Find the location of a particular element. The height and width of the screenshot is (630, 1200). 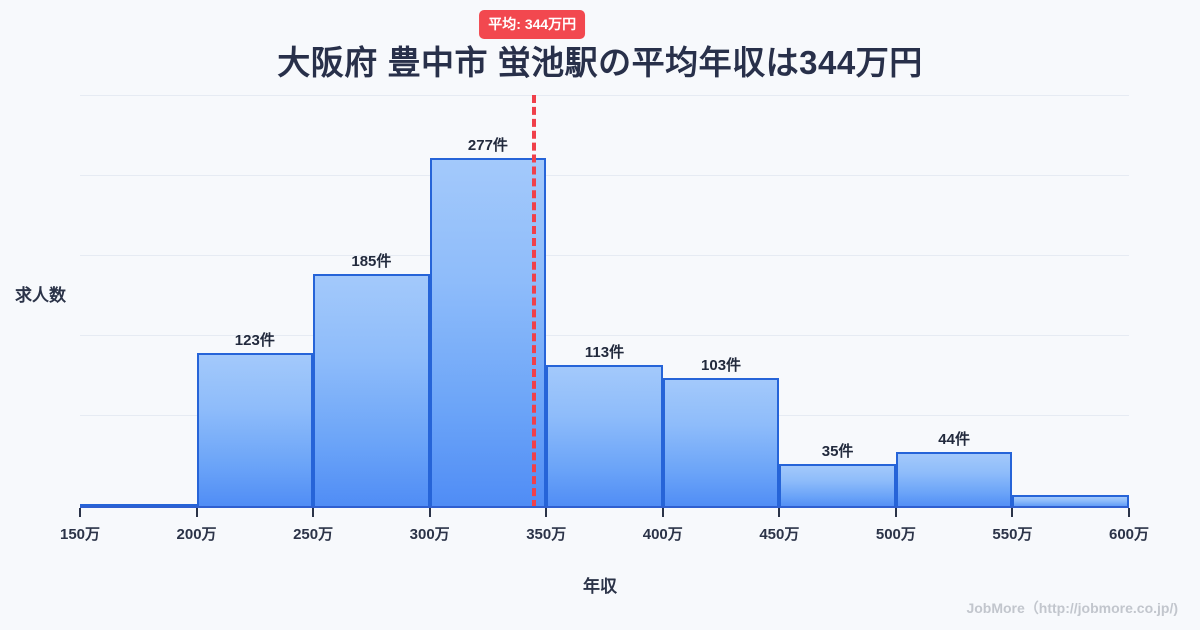

x-axis-label: 500万 is located at coordinates (895, 534).